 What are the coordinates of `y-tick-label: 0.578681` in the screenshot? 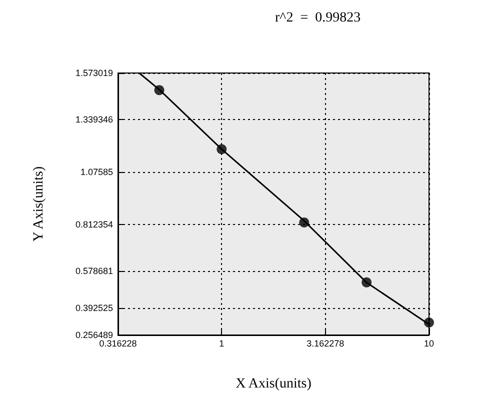 It's located at (94, 271).